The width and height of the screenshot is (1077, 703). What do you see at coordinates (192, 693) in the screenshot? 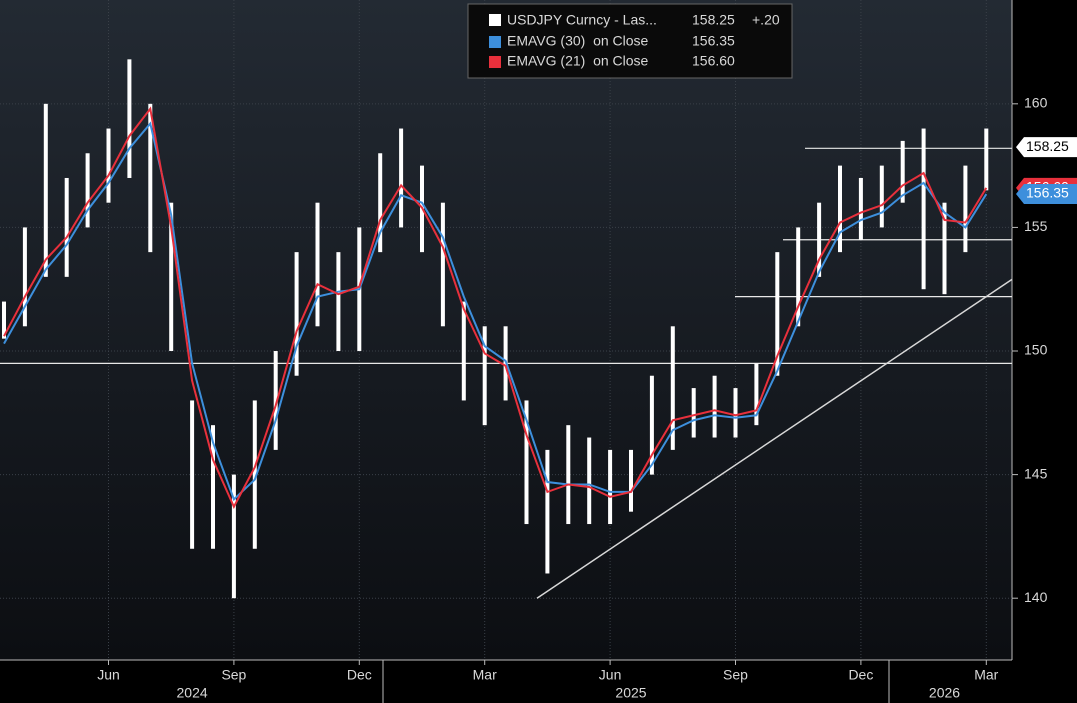
I see `year-label: 2024` at bounding box center [192, 693].